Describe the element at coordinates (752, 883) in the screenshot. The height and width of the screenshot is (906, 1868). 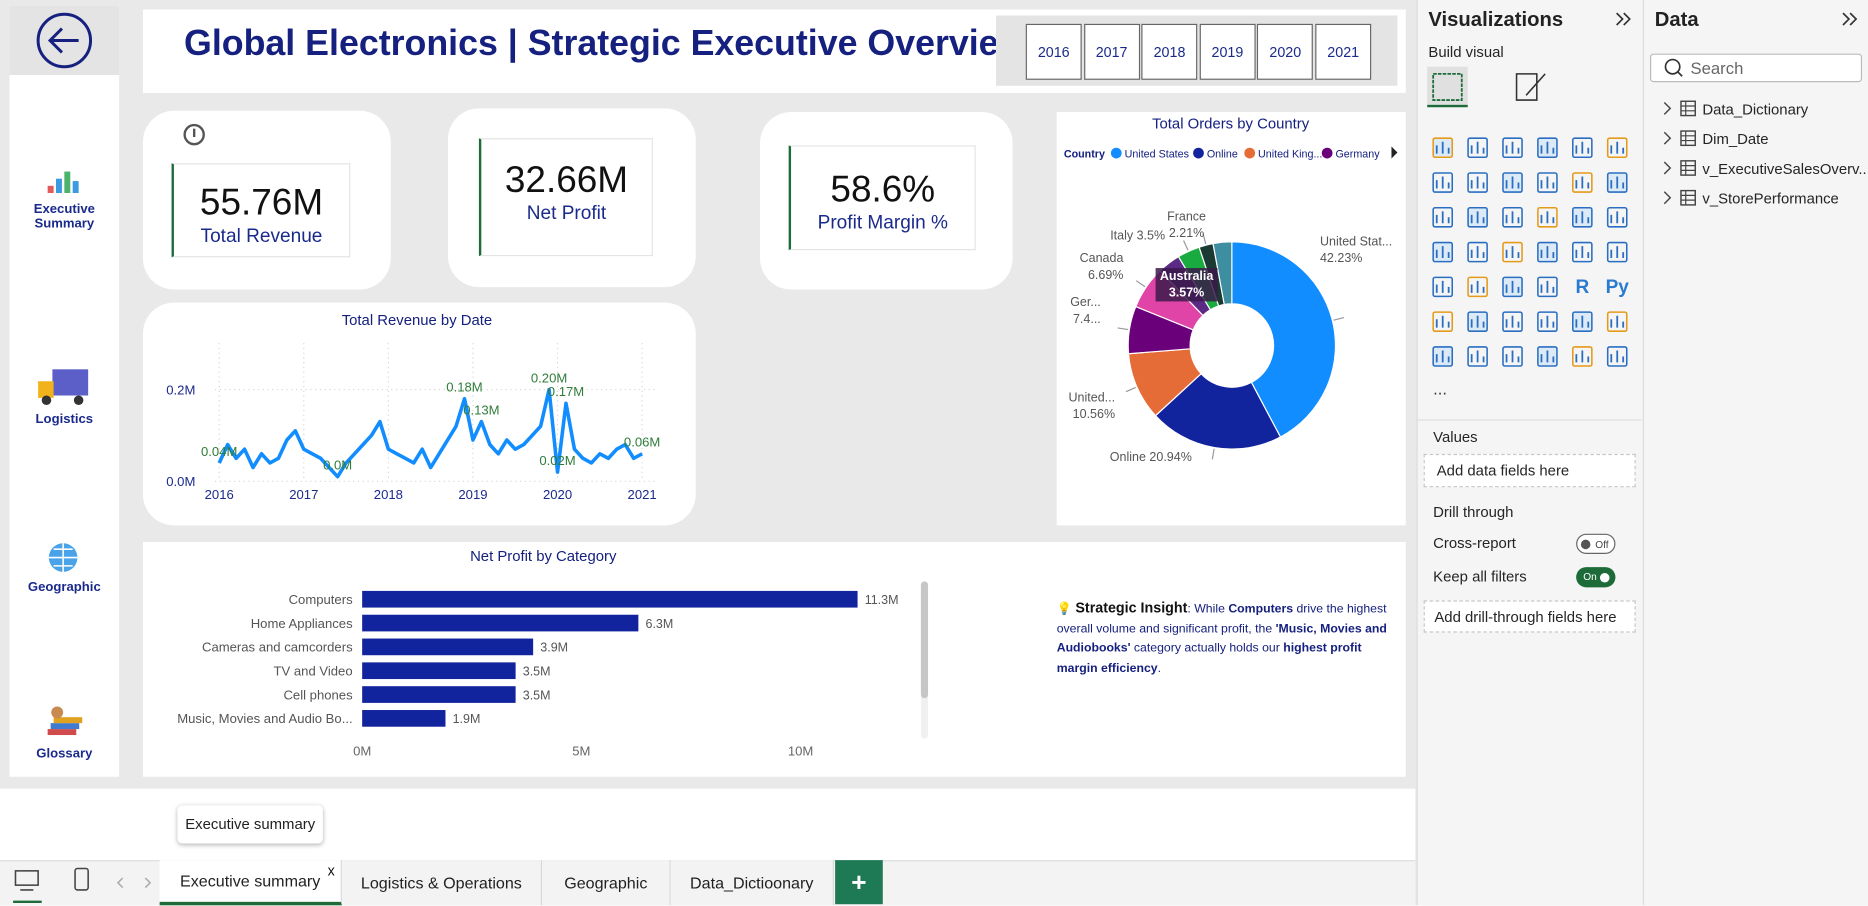
I see `page-tab: Data_Dictioonary` at that location.